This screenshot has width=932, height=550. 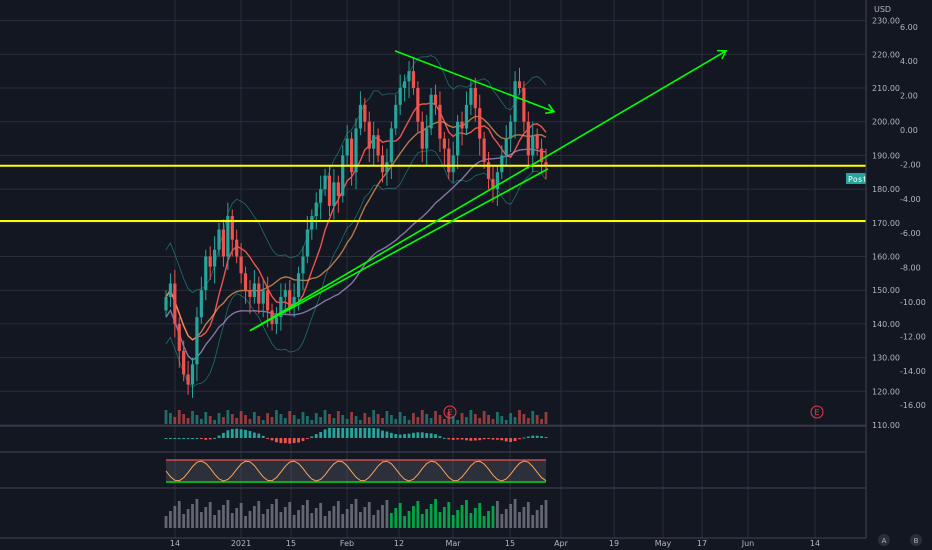 What do you see at coordinates (910, 233) in the screenshot?
I see `indicator-tick-label: -6.00` at bounding box center [910, 233].